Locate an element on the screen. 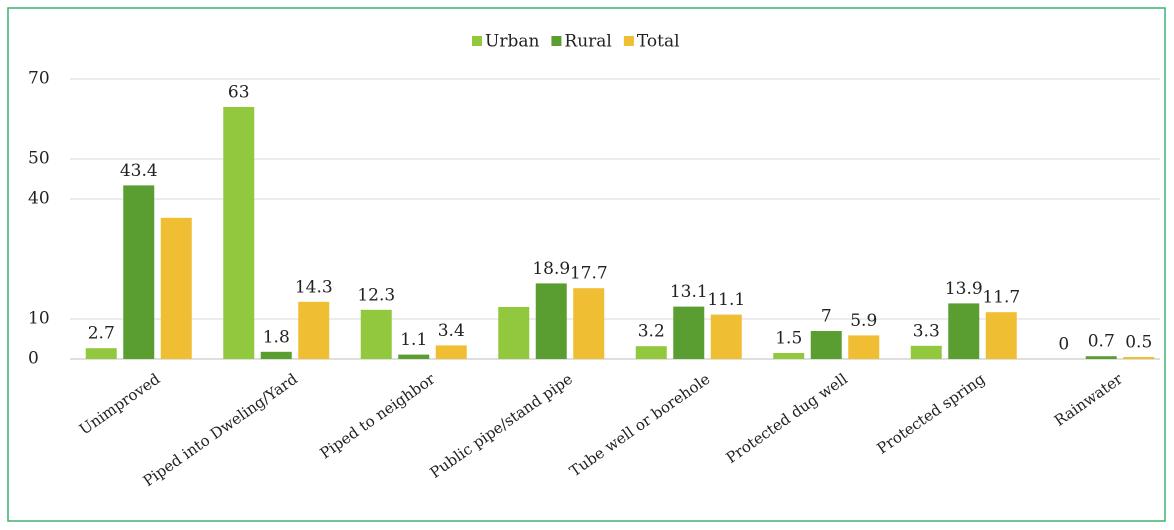 The height and width of the screenshot is (530, 1174). x-tick-label: Protected spring is located at coordinates (931, 414).